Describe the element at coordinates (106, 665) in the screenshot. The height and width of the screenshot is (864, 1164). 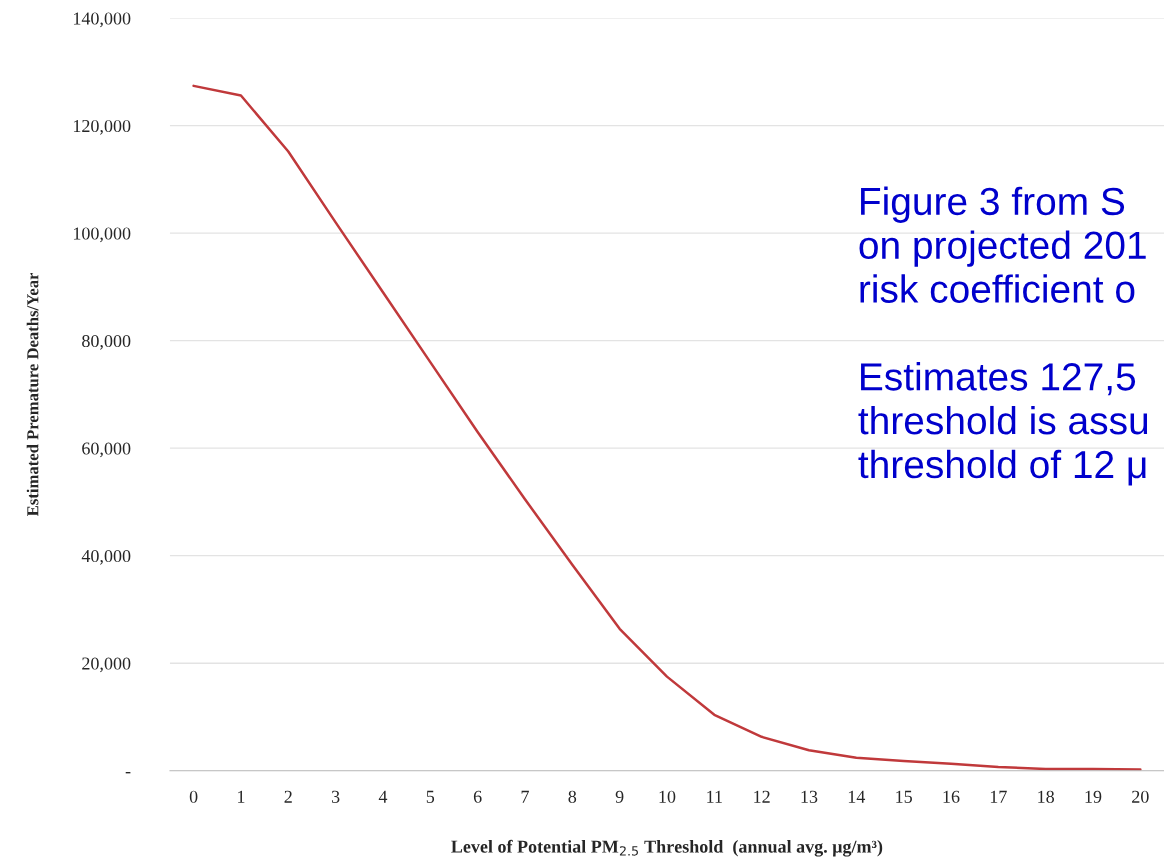
I see `y-tick-label: 20,000` at that location.